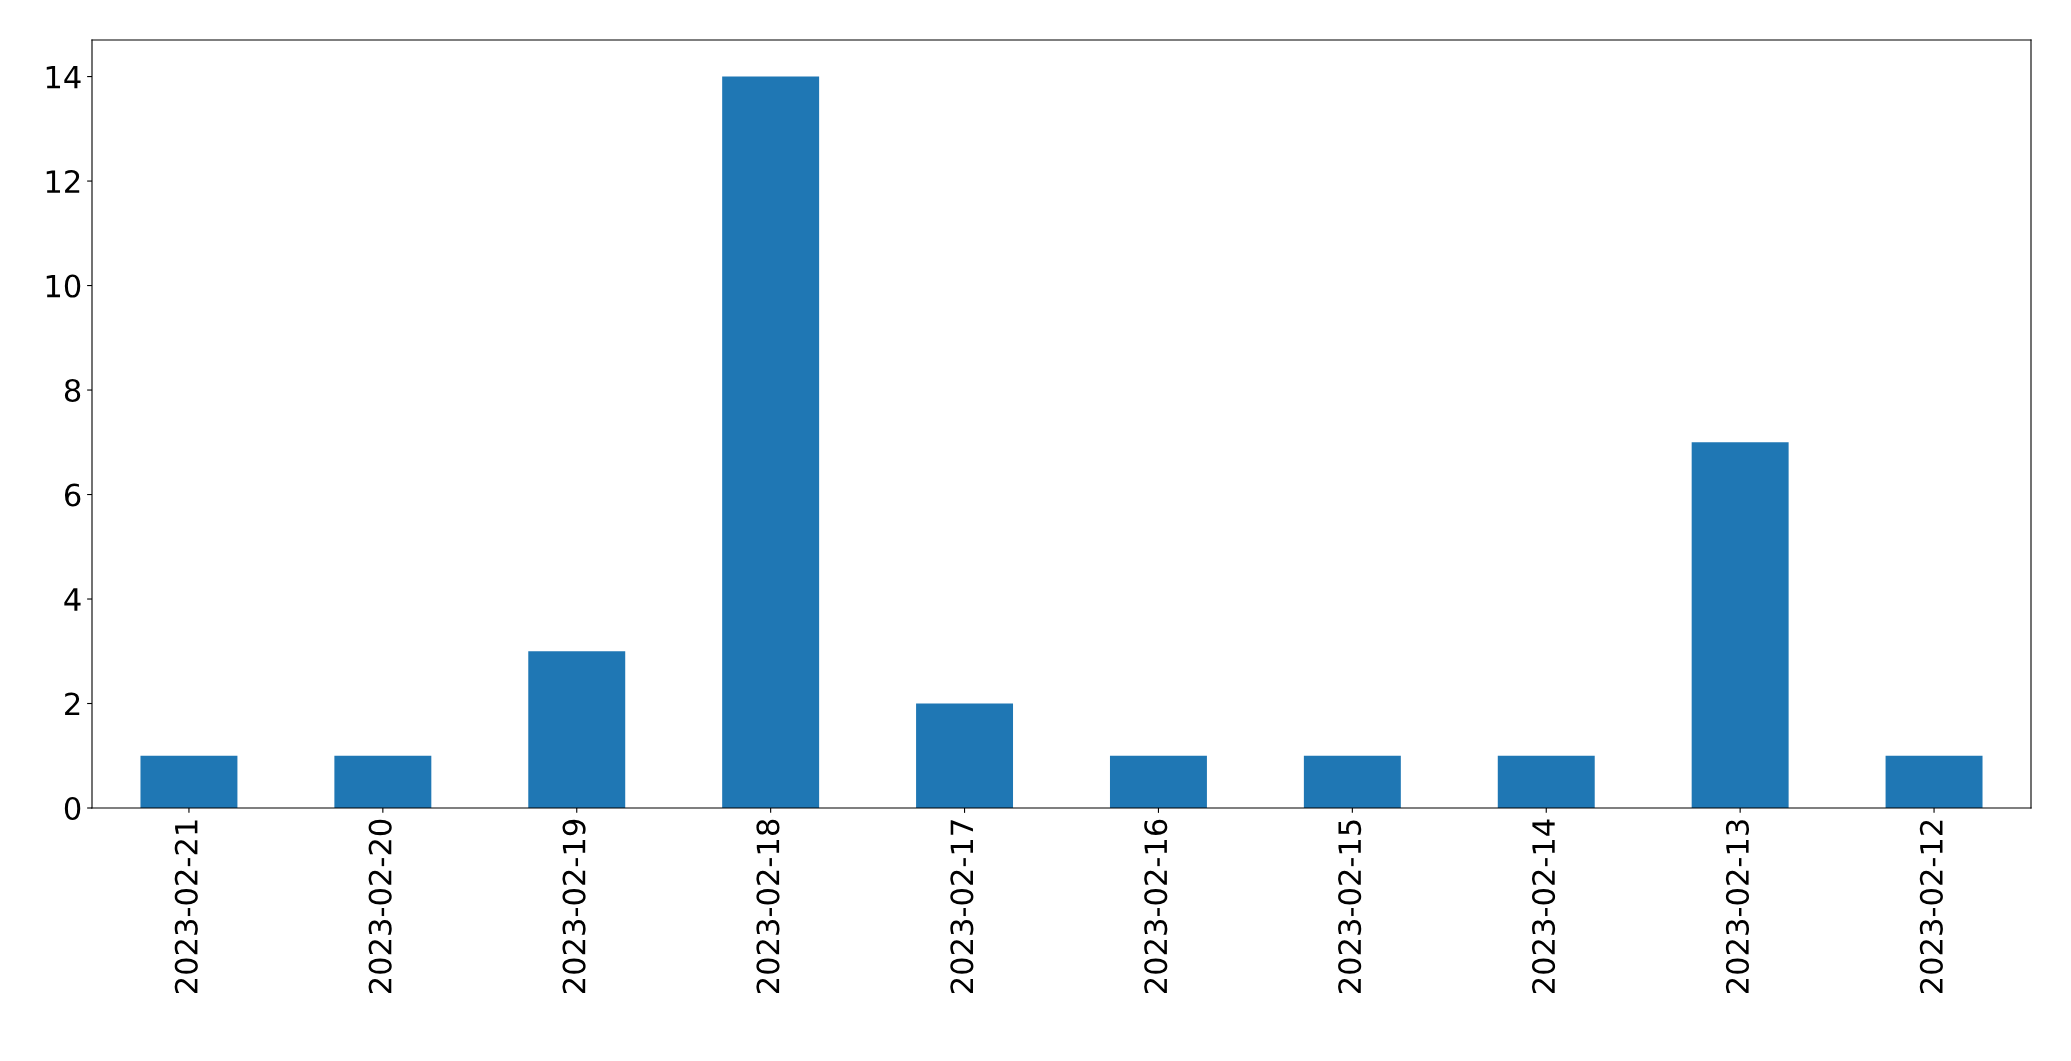  I want to click on x-tick-label: 2023-02-14, so click(1544, 906).